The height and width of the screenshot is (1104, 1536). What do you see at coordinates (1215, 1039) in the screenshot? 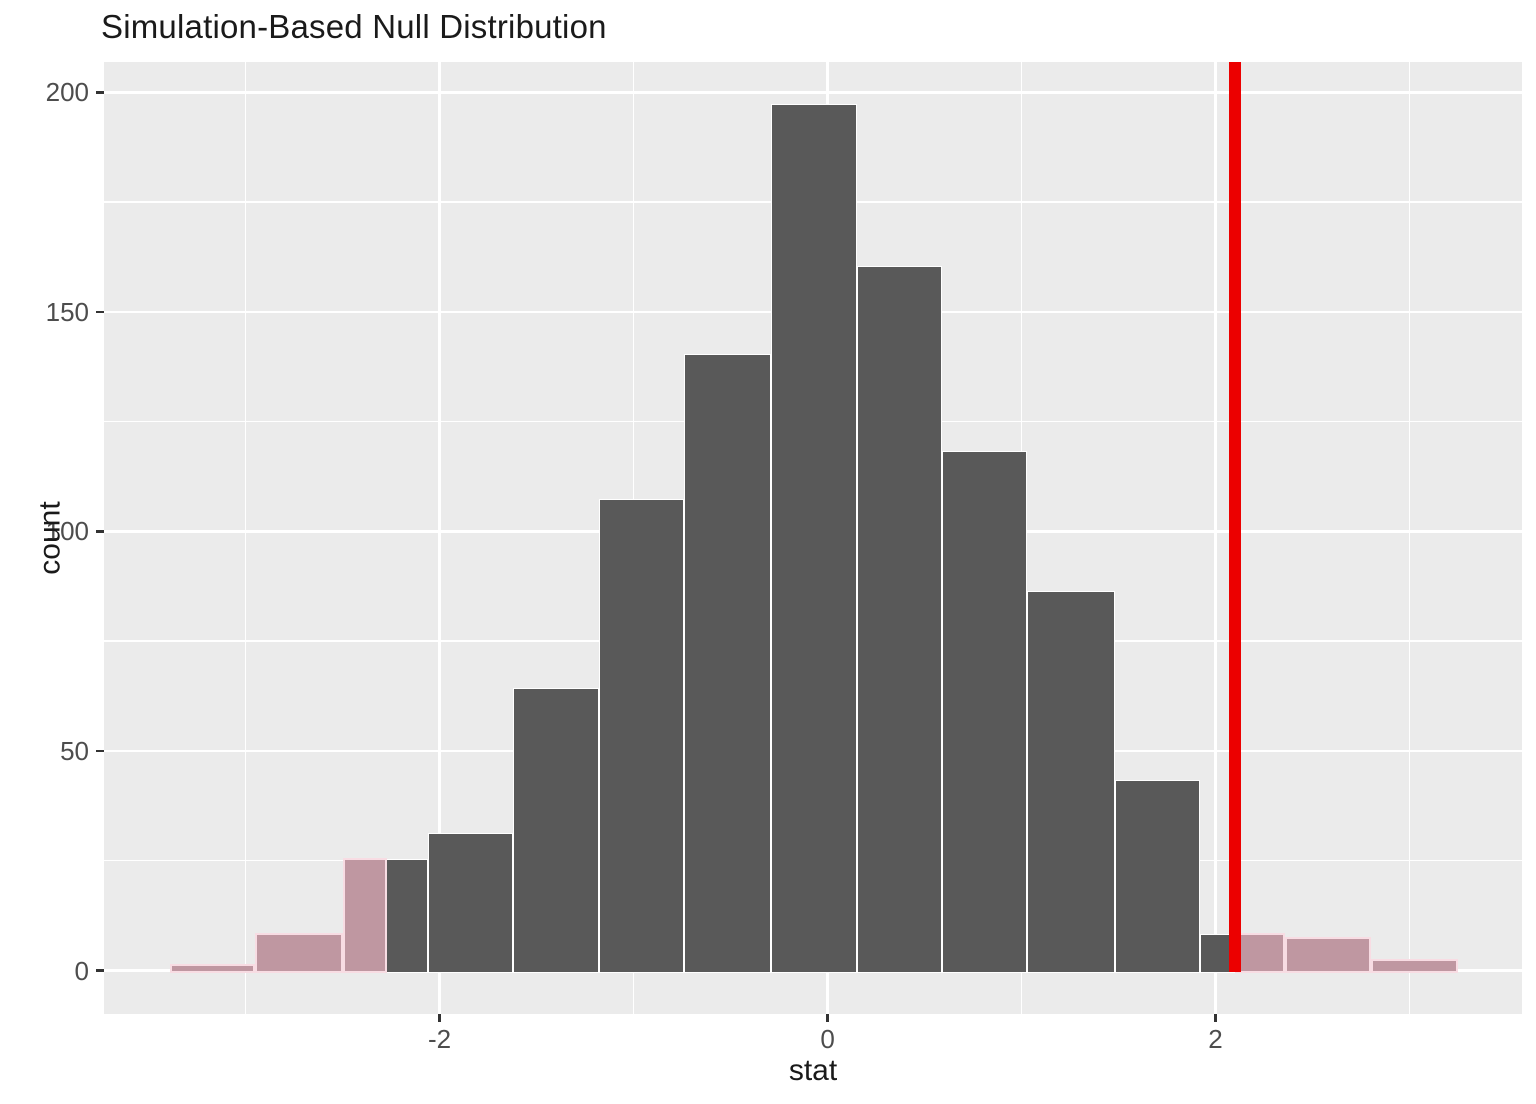
I see `x-tick-label: 2` at bounding box center [1215, 1039].